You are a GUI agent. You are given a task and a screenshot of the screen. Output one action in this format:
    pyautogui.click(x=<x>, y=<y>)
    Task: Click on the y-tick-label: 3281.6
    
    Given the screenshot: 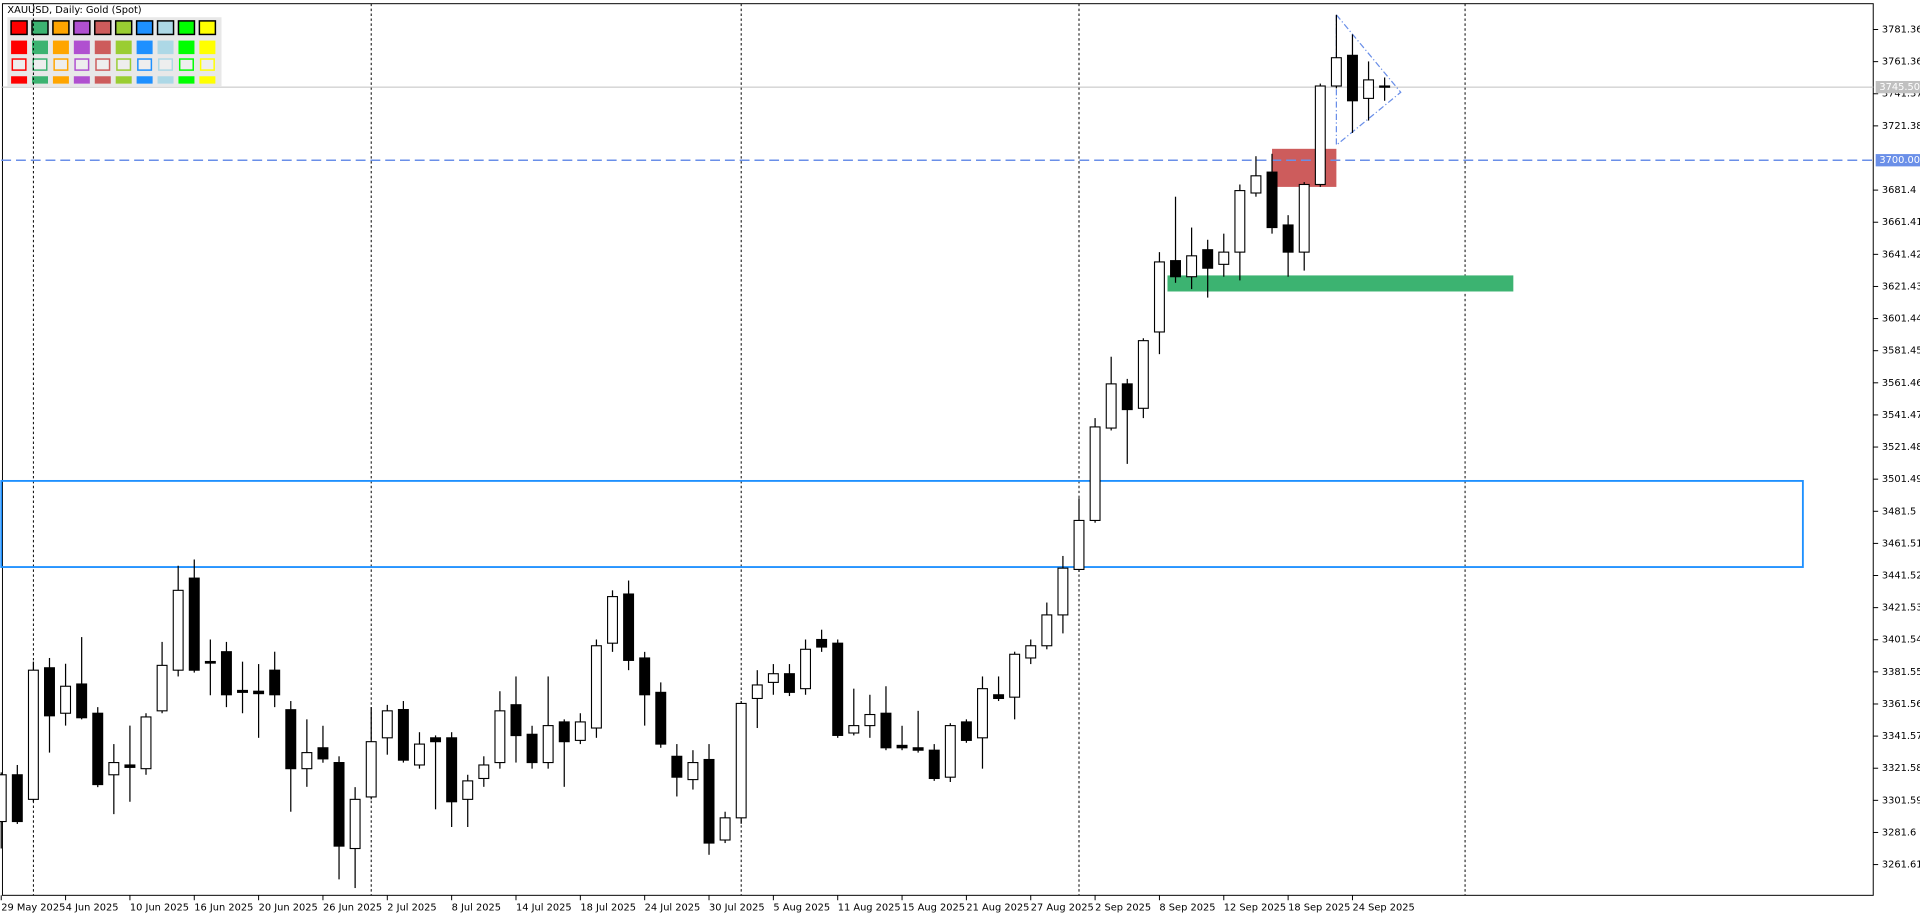 What is the action you would take?
    pyautogui.click(x=1899, y=832)
    